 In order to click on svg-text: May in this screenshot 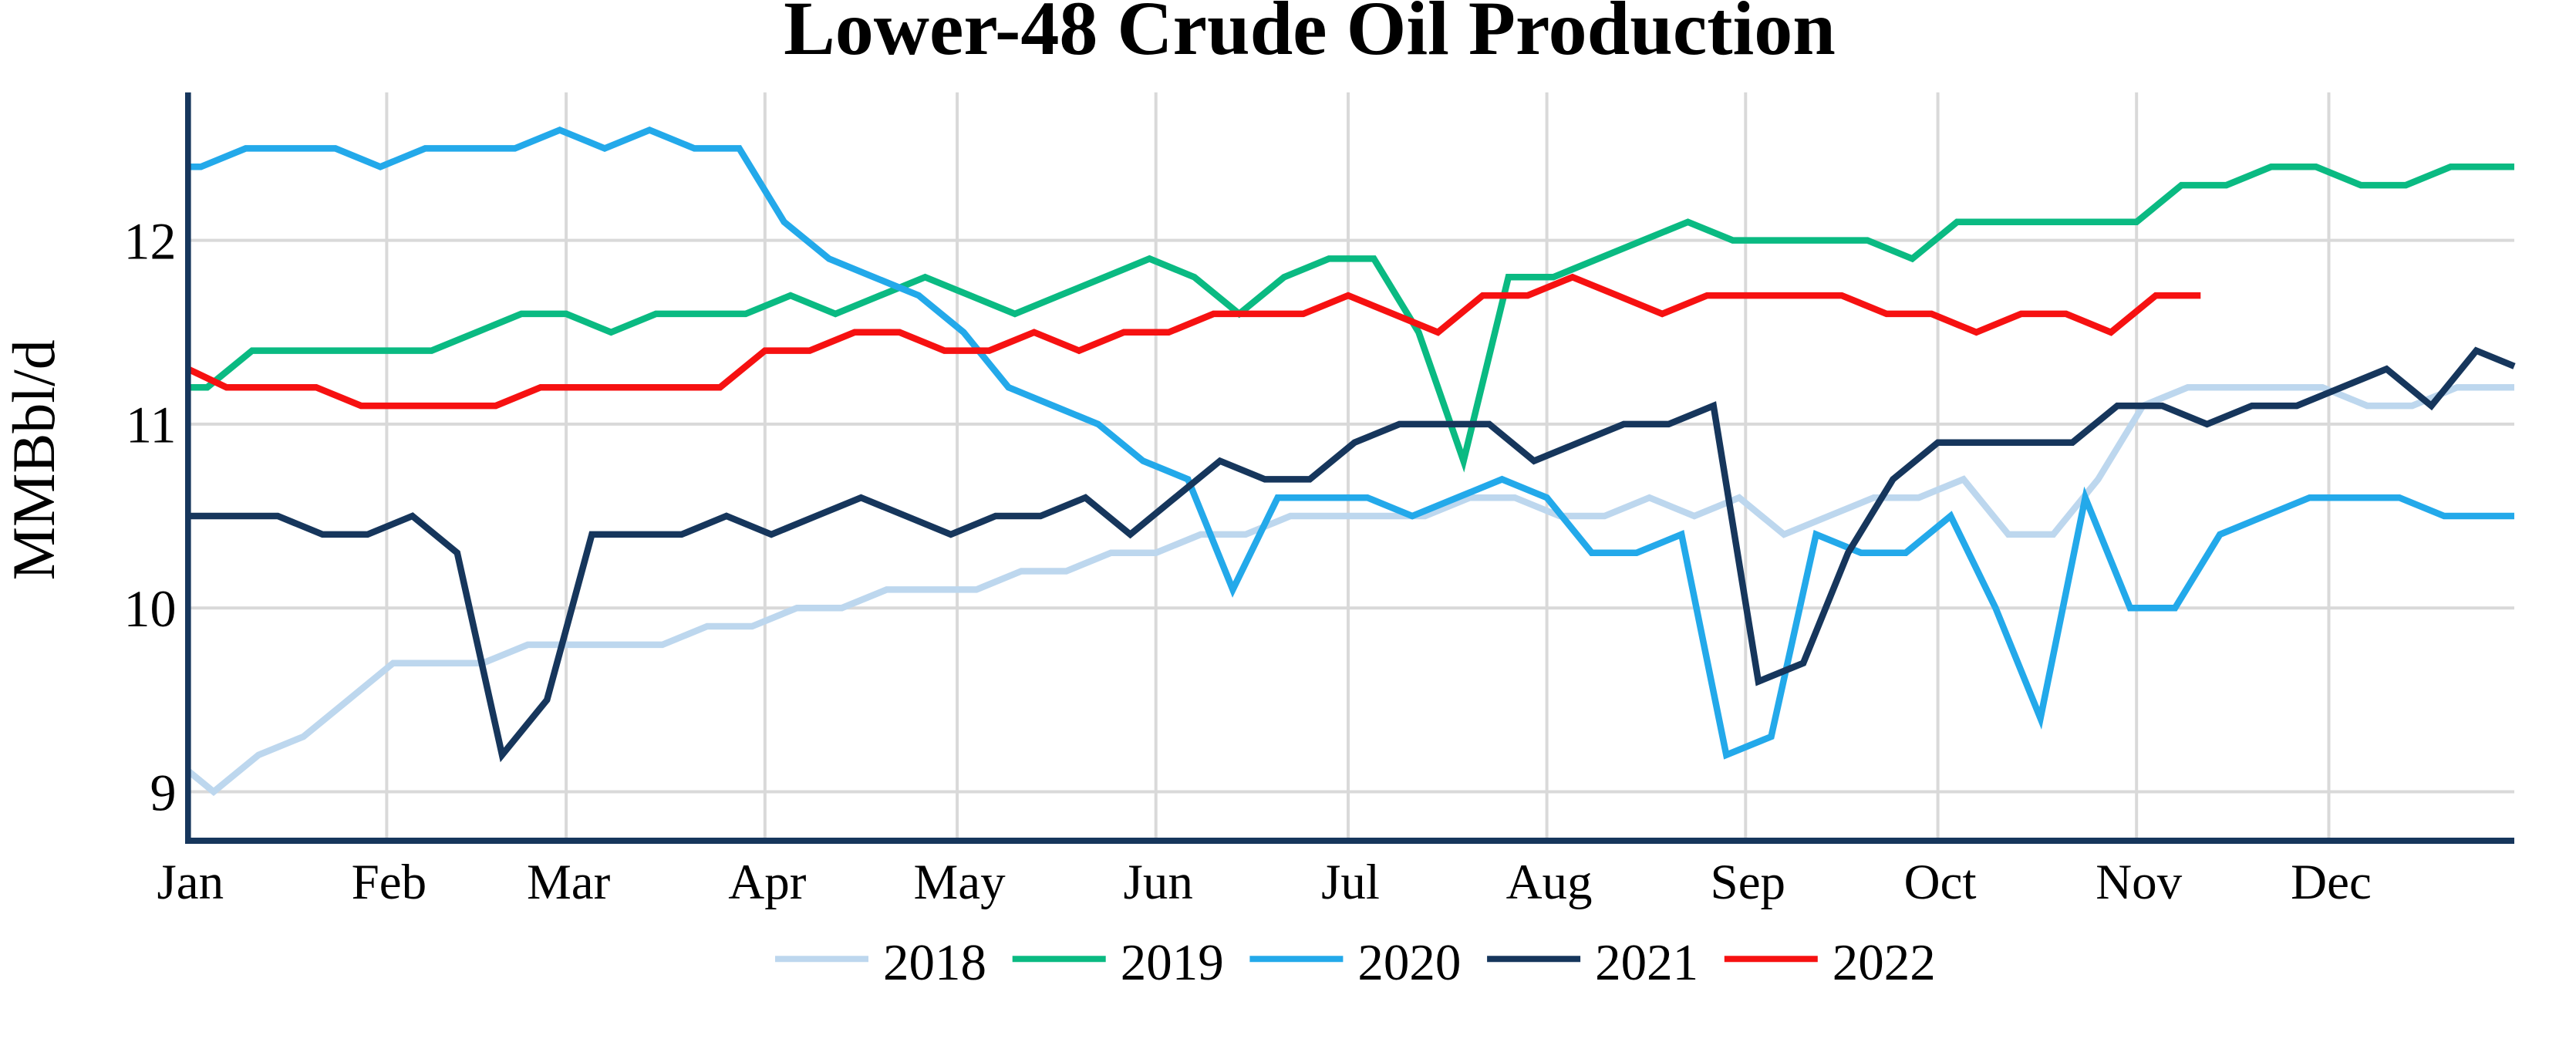, I will do `click(960, 882)`.